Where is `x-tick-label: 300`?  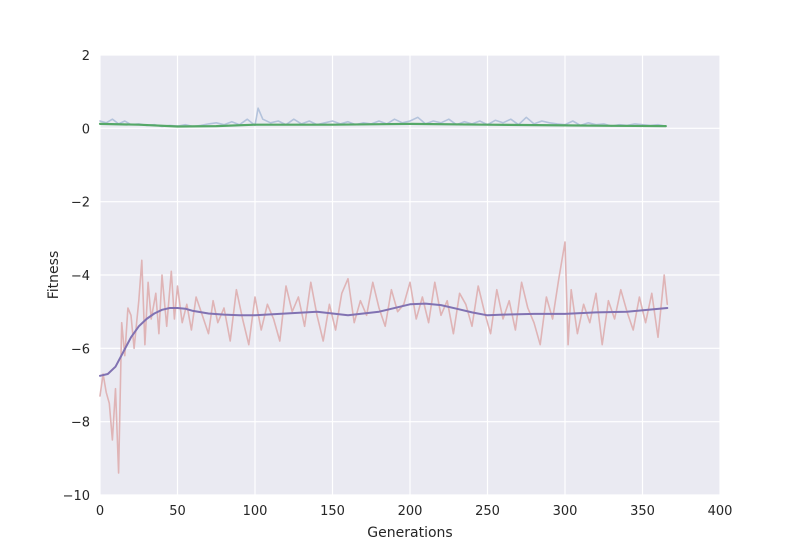 x-tick-label: 300 is located at coordinates (565, 511).